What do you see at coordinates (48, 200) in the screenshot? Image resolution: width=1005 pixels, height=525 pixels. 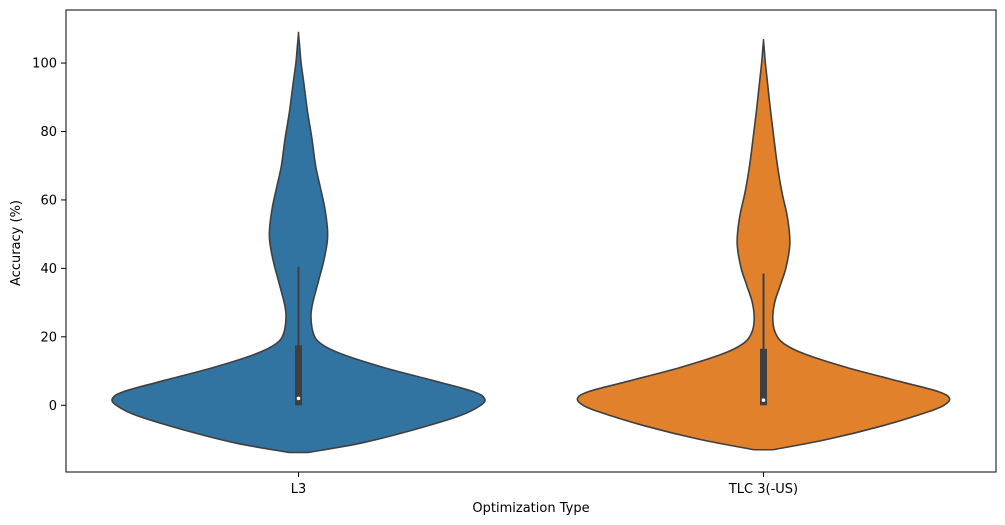 I see `y-tick-label: 60` at bounding box center [48, 200].